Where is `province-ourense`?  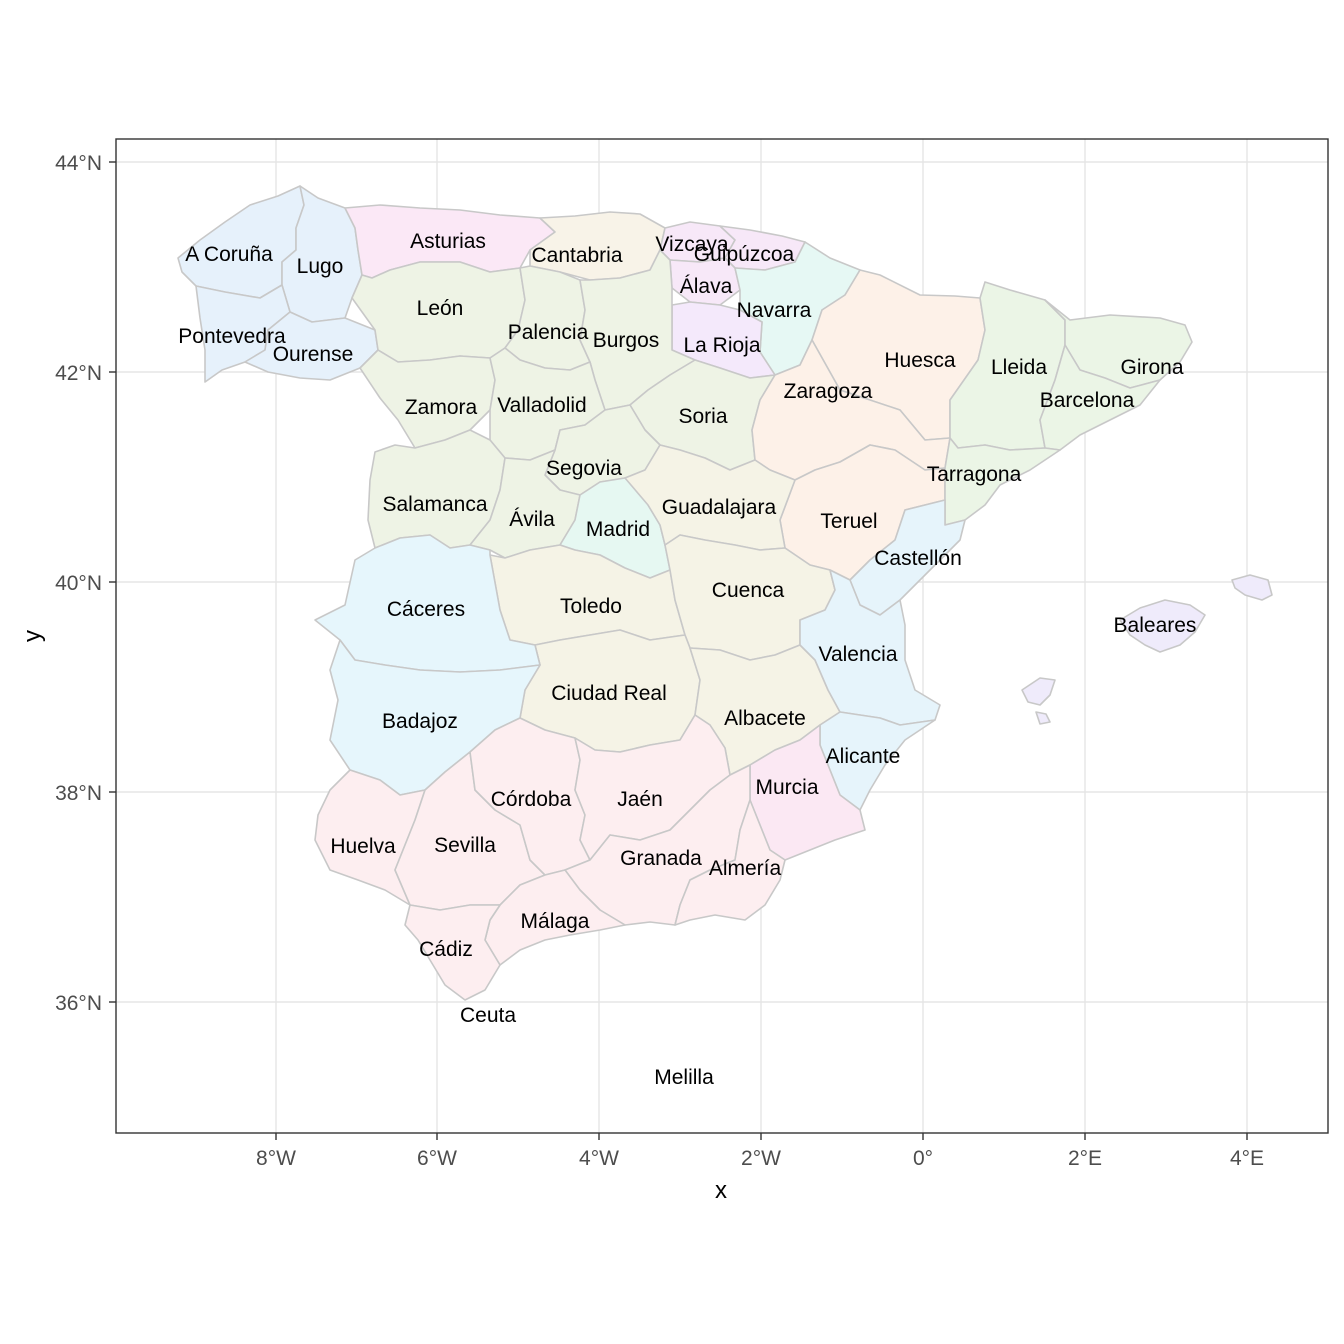 province-ourense is located at coordinates (311, 346).